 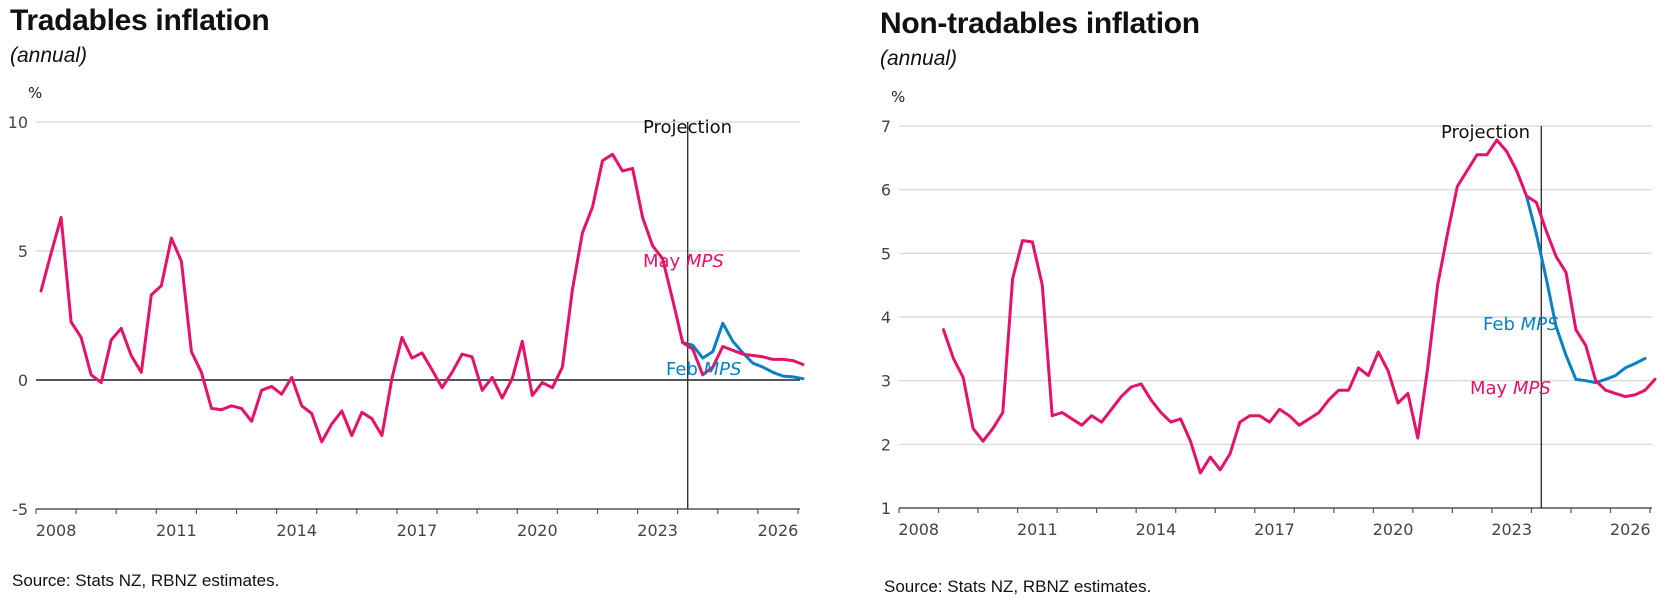 I want to click on chart-title: Non-tradables inflation, so click(x=1040, y=23).